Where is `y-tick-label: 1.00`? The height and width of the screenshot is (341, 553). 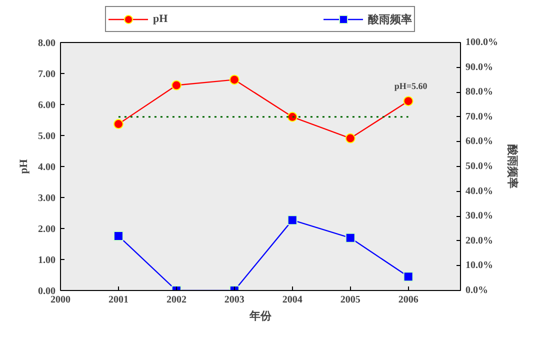
y-tick-label: 1.00 is located at coordinates (47, 260).